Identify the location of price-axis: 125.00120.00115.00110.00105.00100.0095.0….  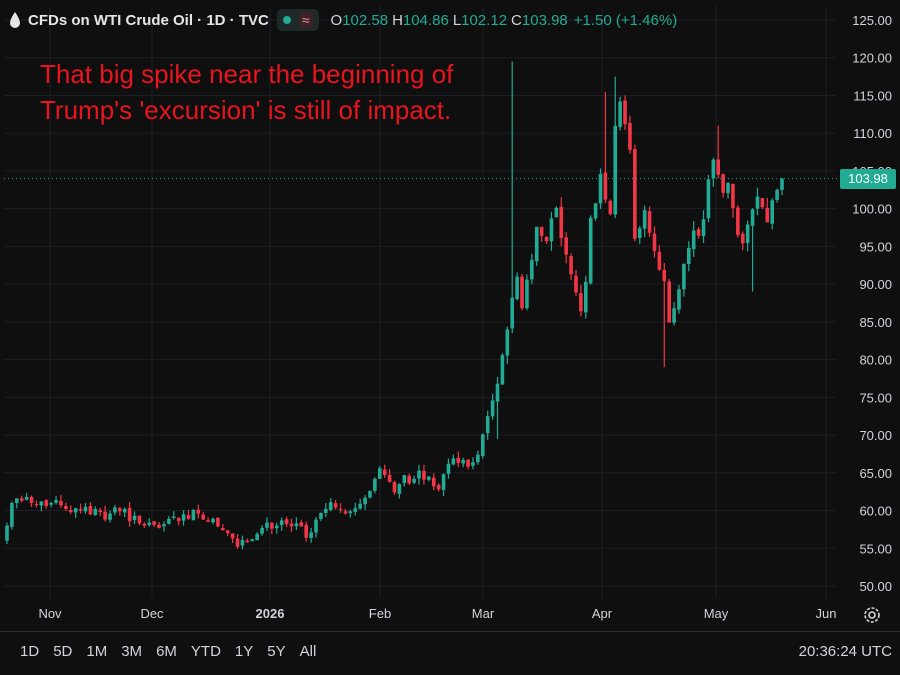
(872, 303).